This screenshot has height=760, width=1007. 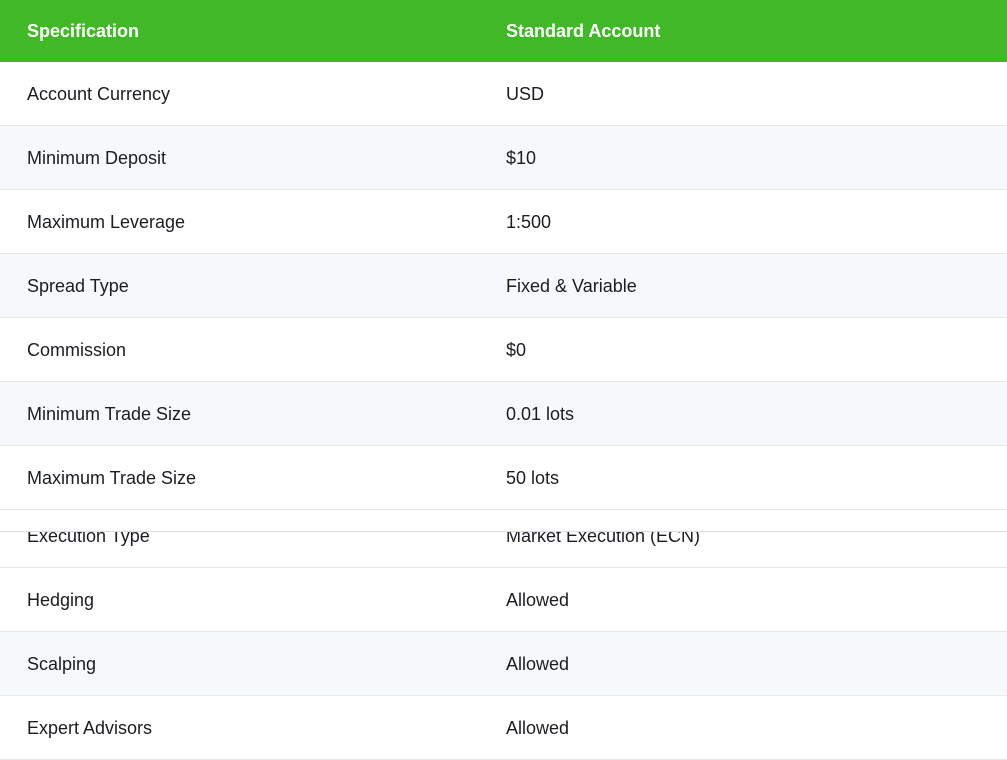 I want to click on row-divider, so click(x=503, y=521).